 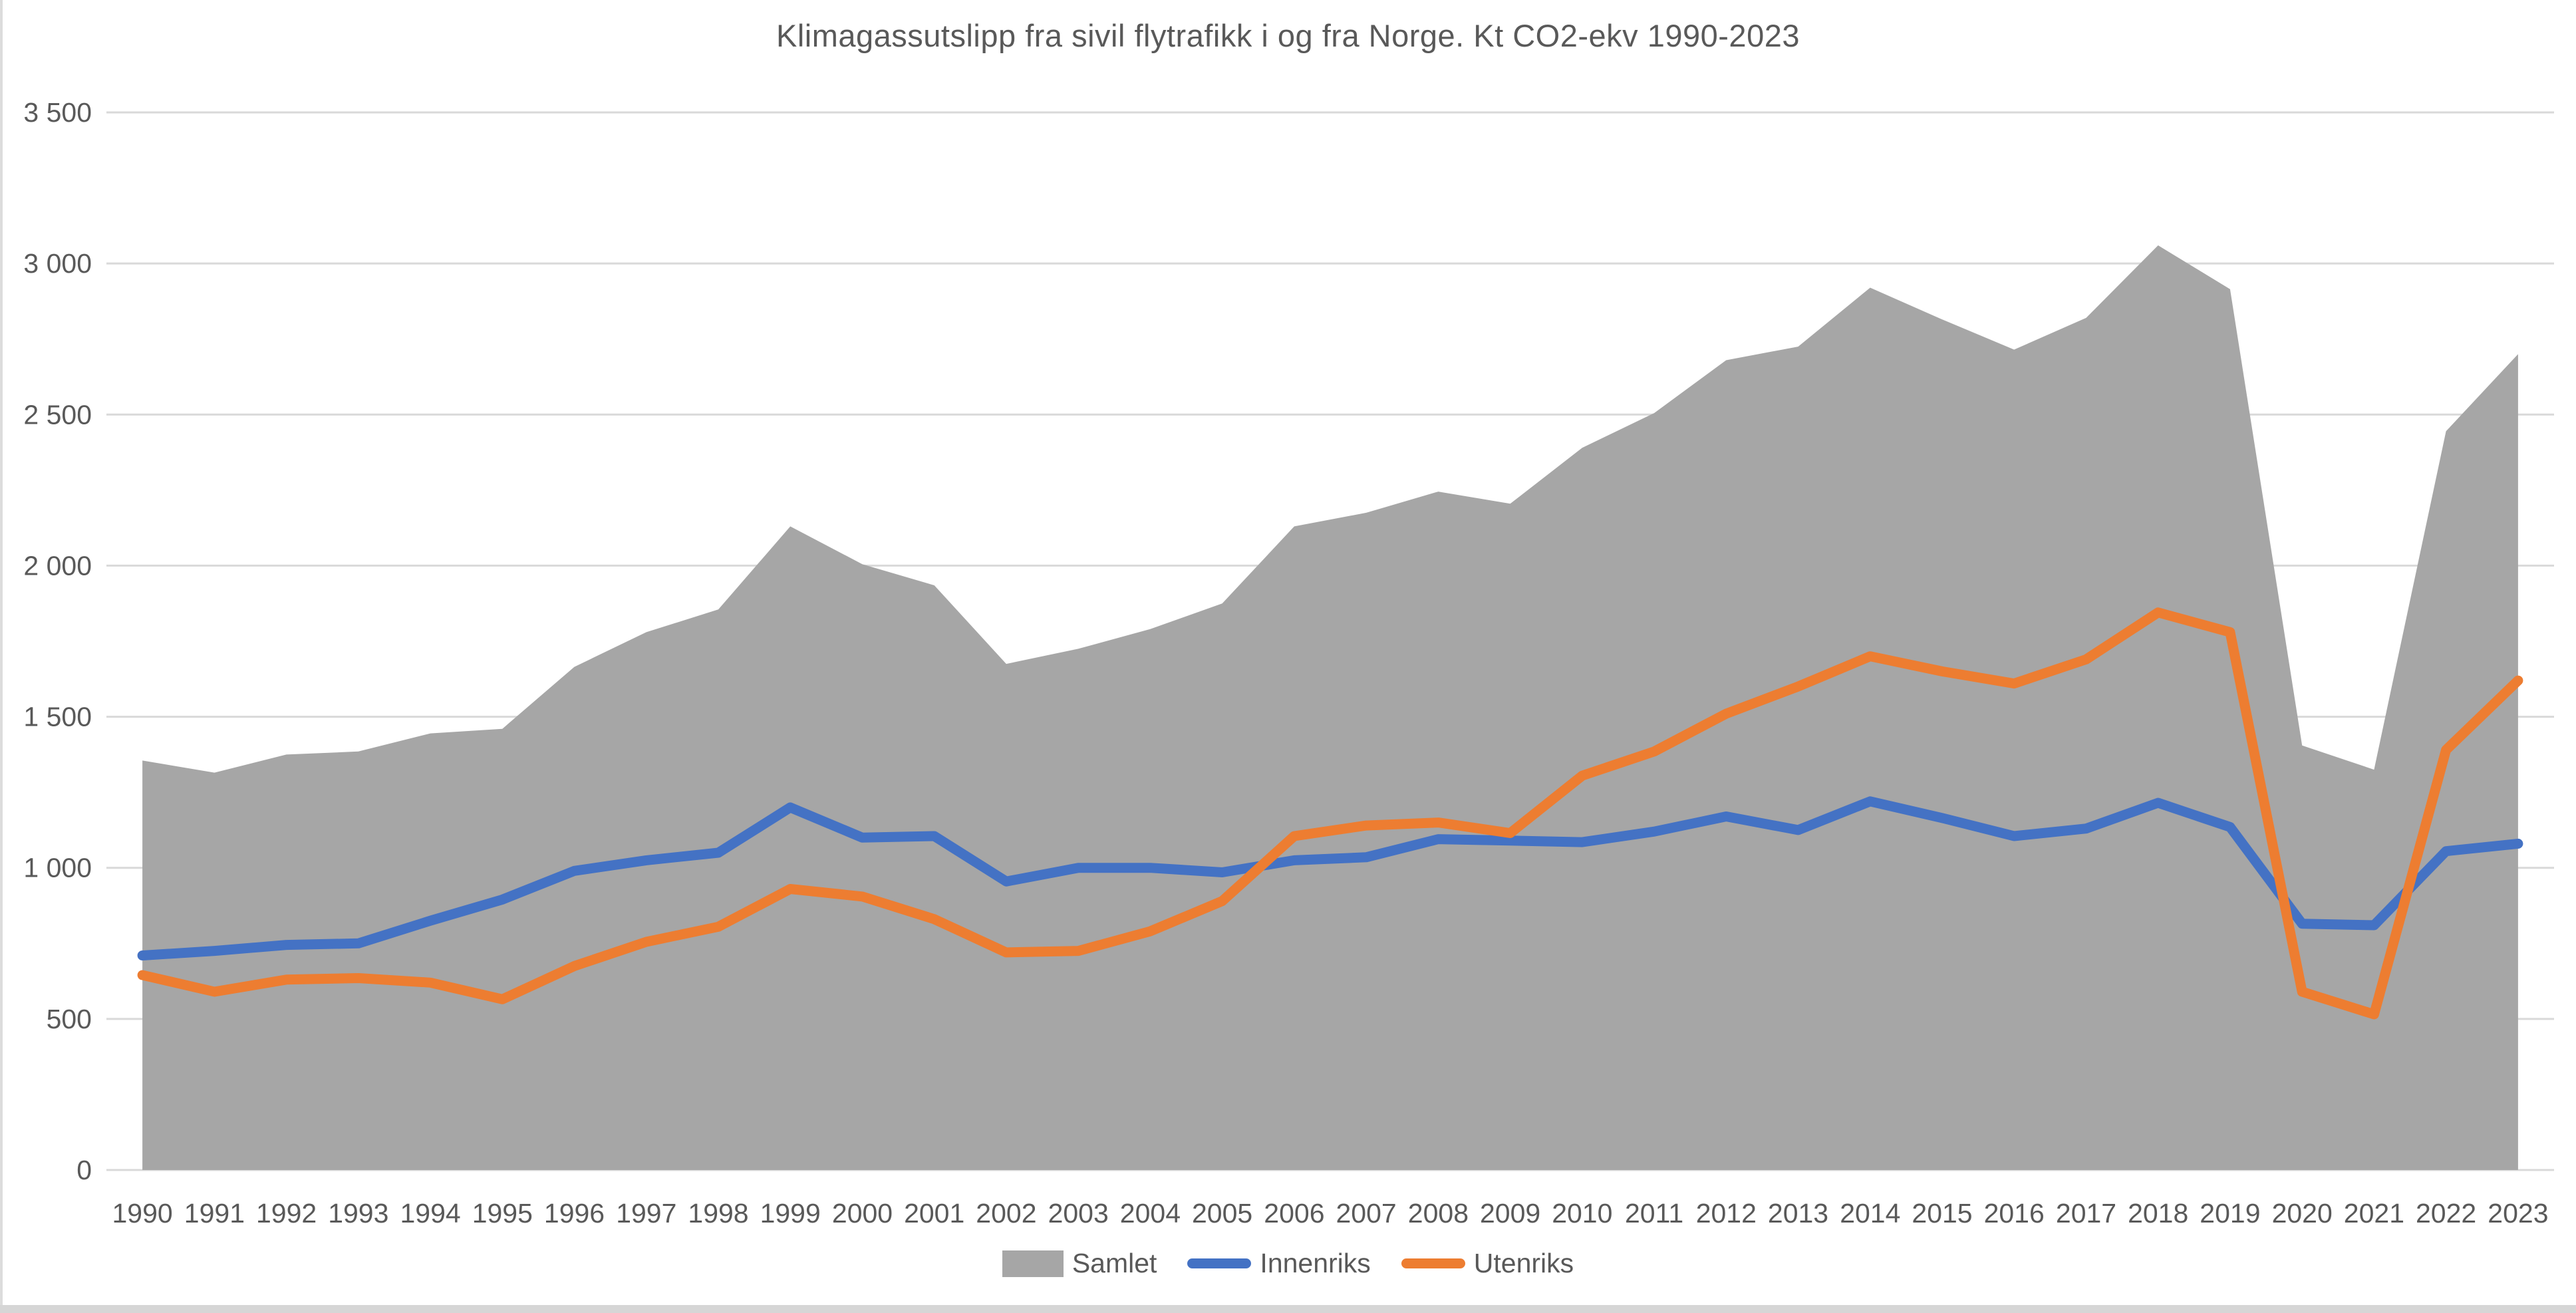 What do you see at coordinates (57, 264) in the screenshot?
I see `y-axis-label: 3 000` at bounding box center [57, 264].